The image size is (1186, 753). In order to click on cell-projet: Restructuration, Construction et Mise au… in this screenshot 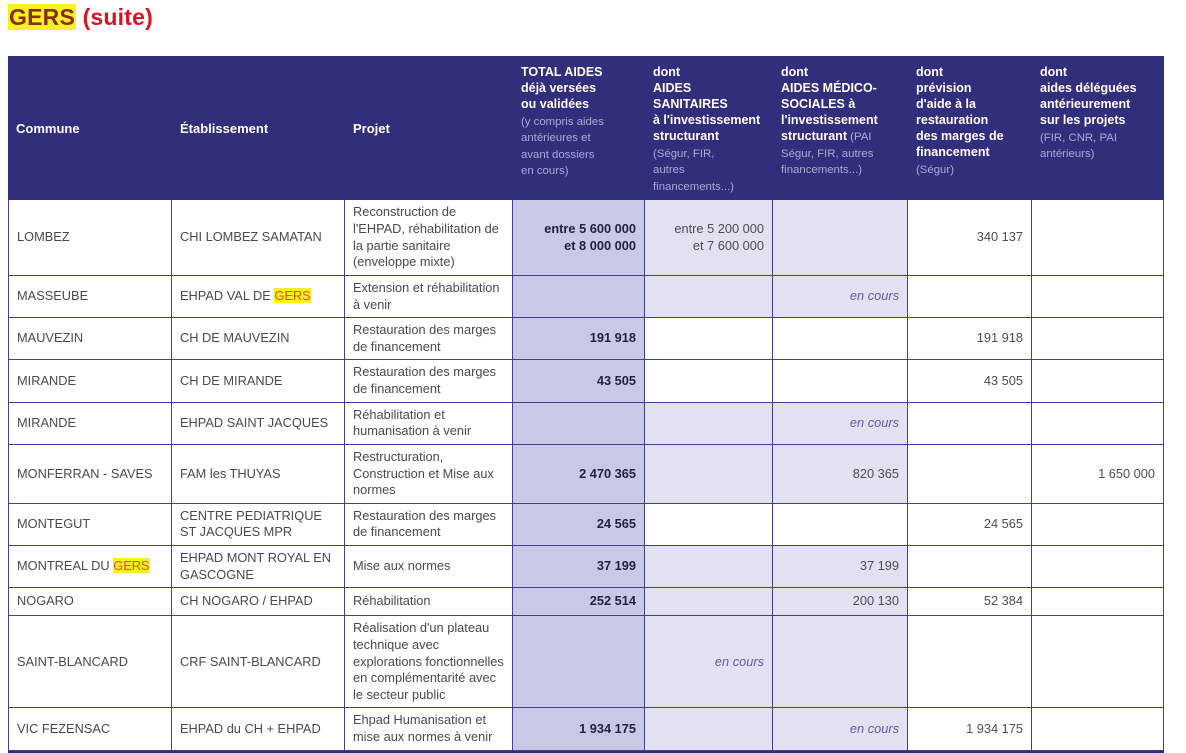, I will do `click(429, 474)`.